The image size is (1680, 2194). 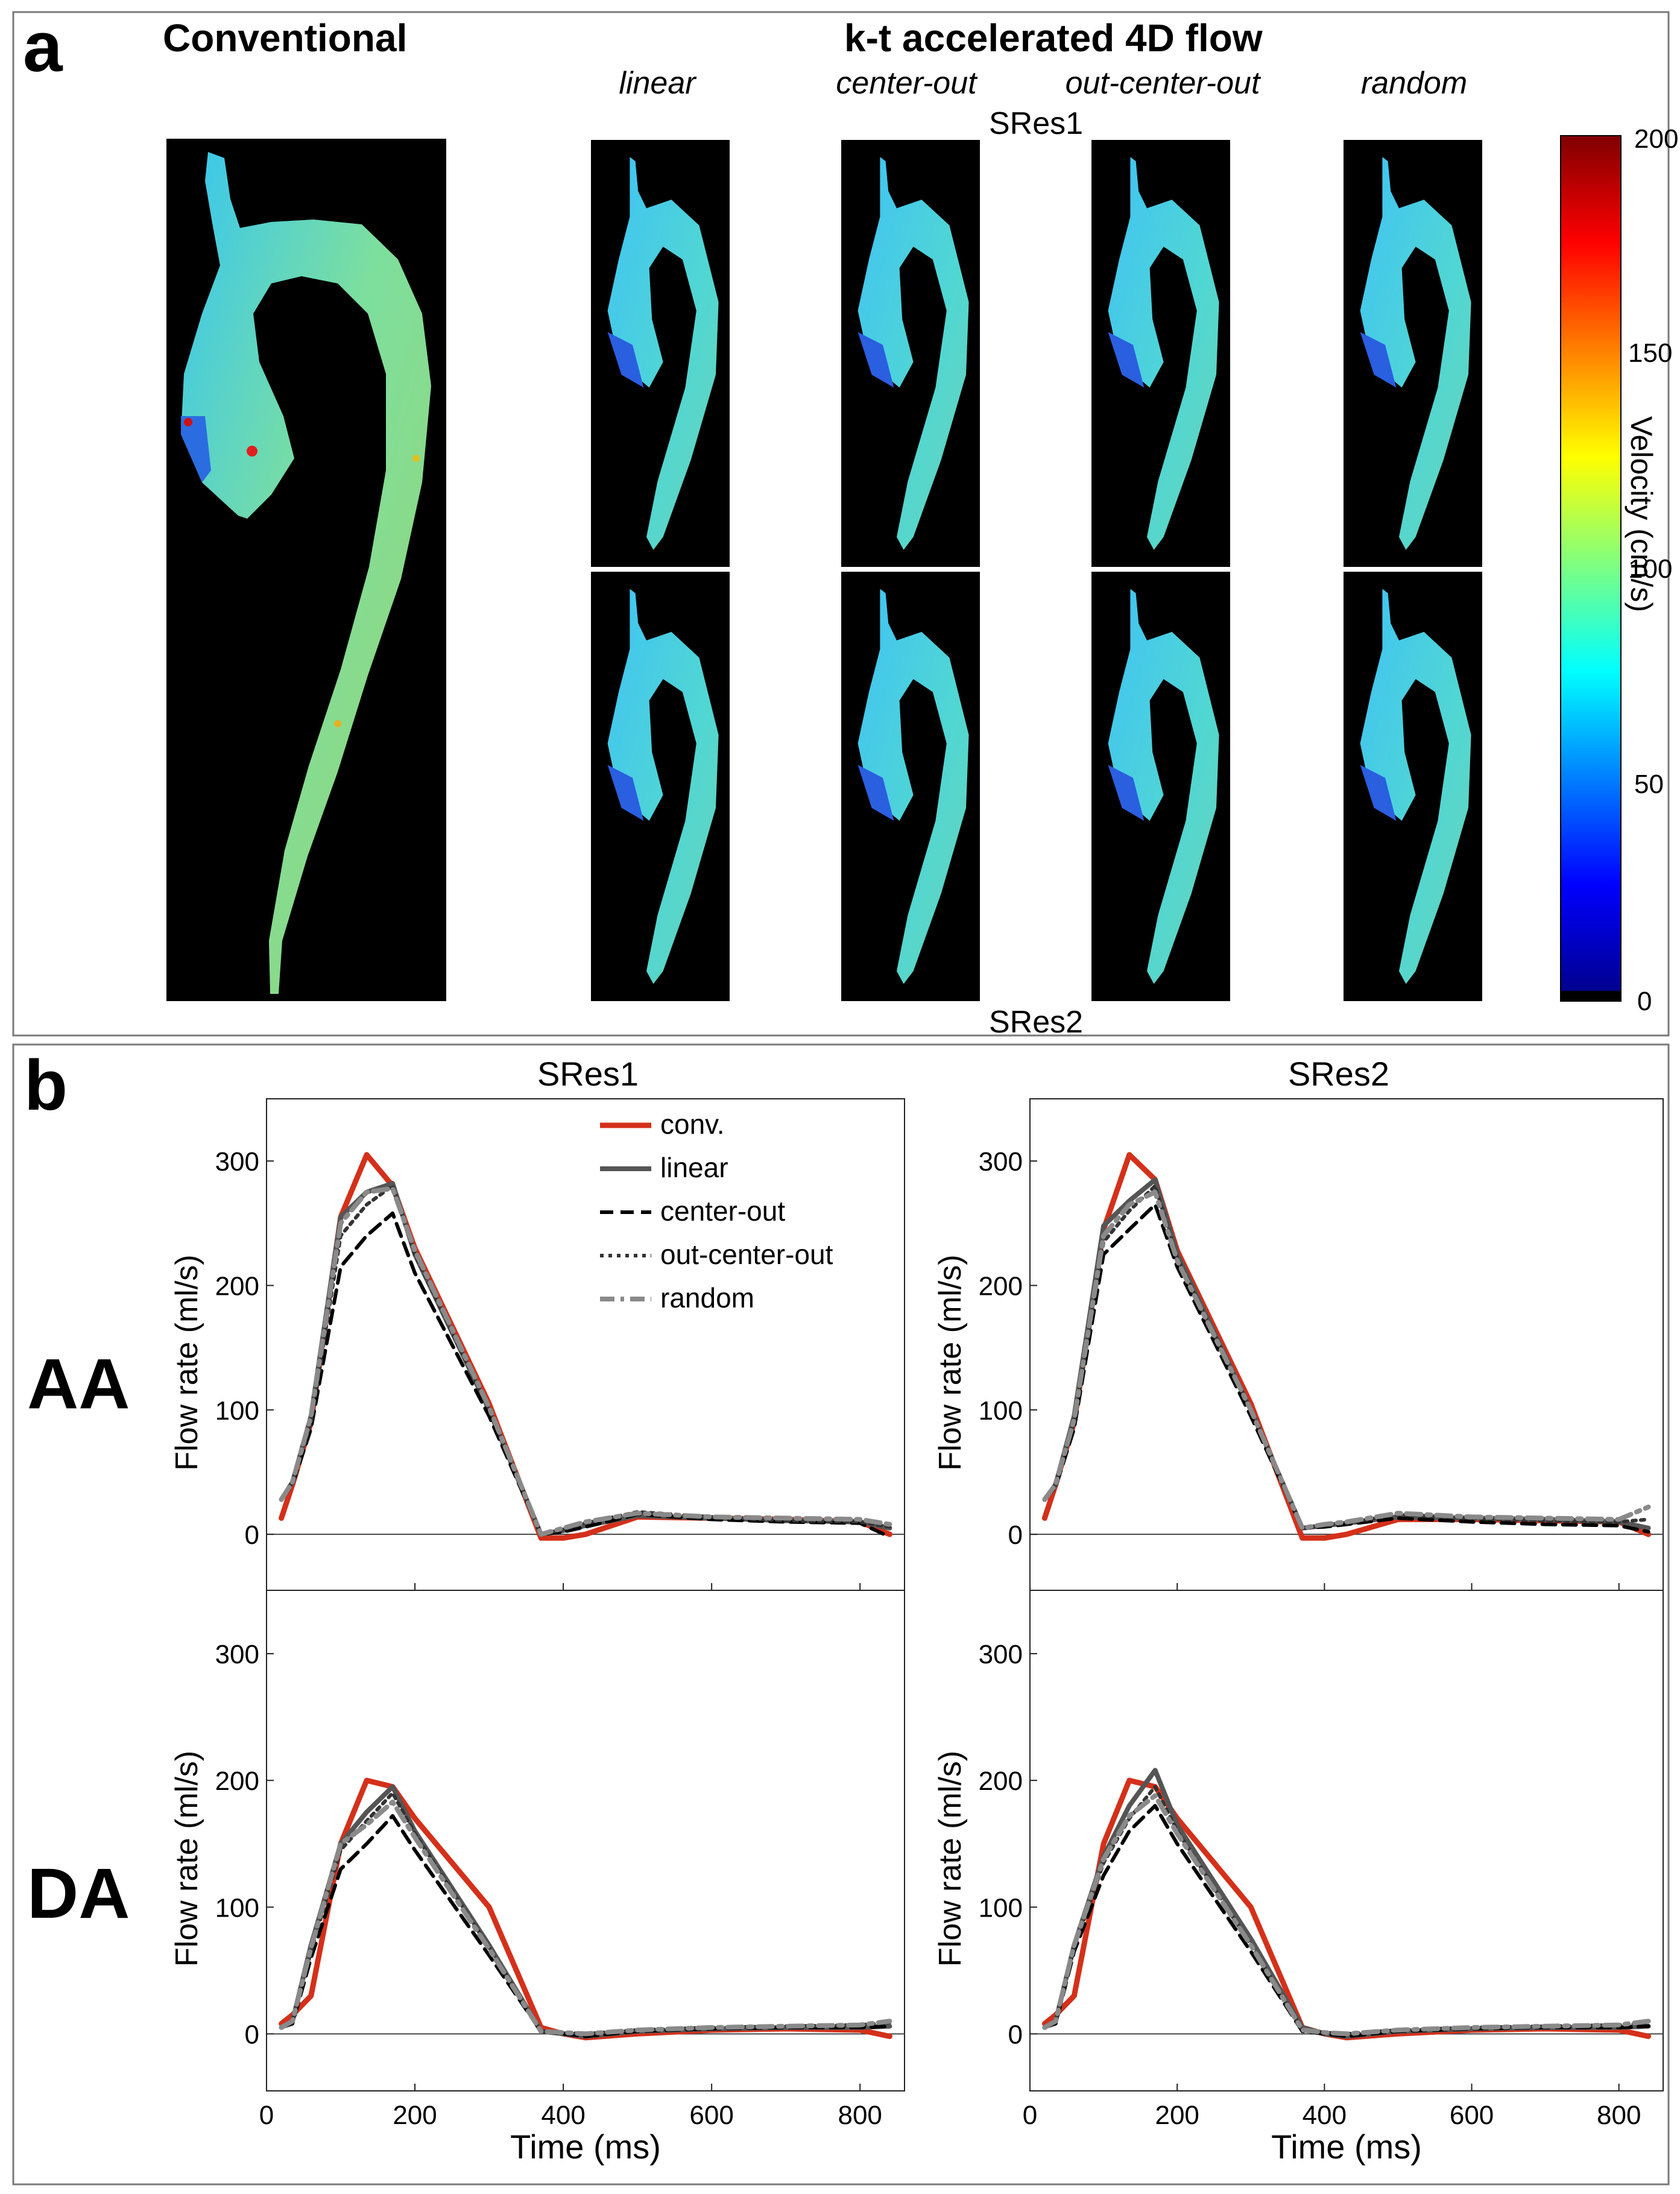 I want to click on kt-image-random-sres2, so click(x=1413, y=786).